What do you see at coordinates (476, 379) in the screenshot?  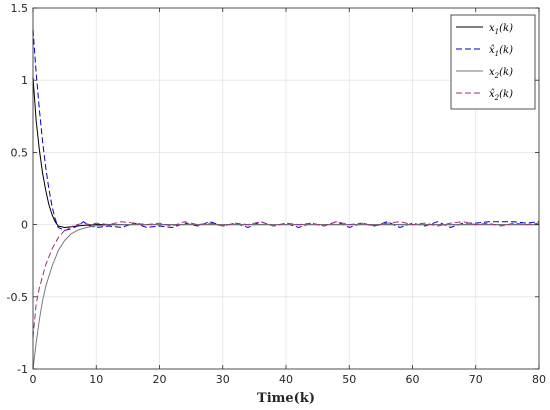 I see `x-tick-label: 70` at bounding box center [476, 379].